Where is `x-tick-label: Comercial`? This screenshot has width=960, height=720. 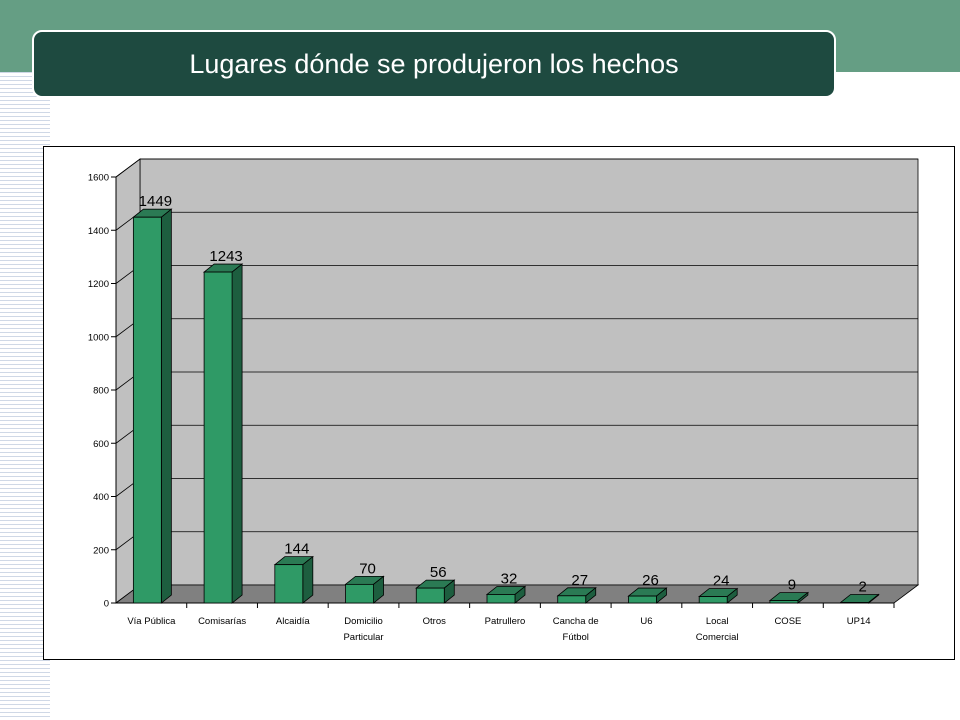
x-tick-label: Comercial is located at coordinates (717, 637).